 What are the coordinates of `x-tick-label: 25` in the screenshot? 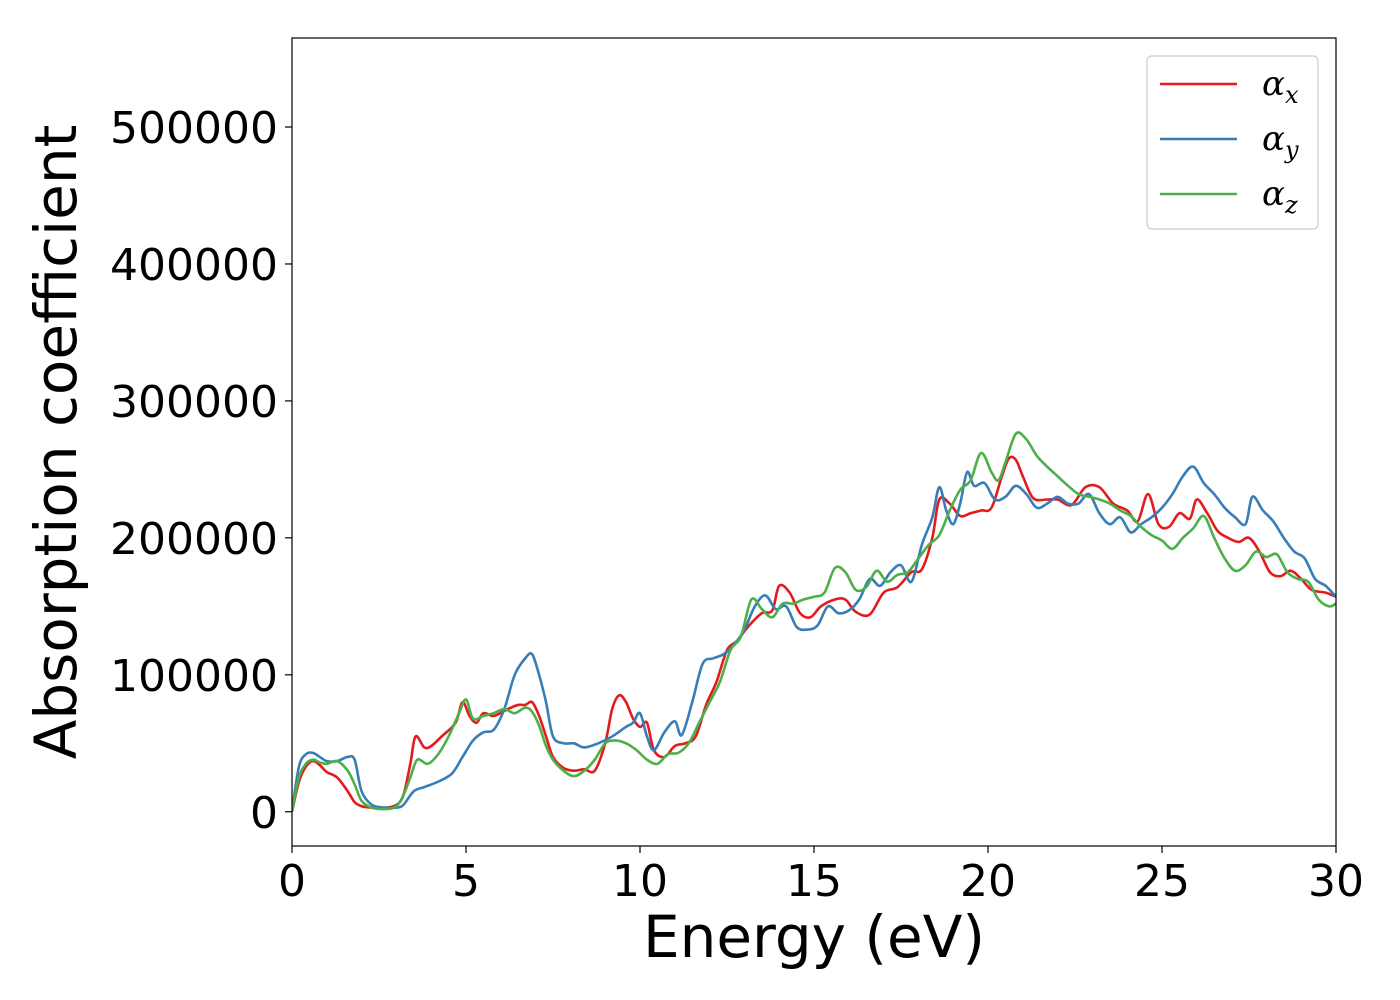 It's located at (1162, 881).